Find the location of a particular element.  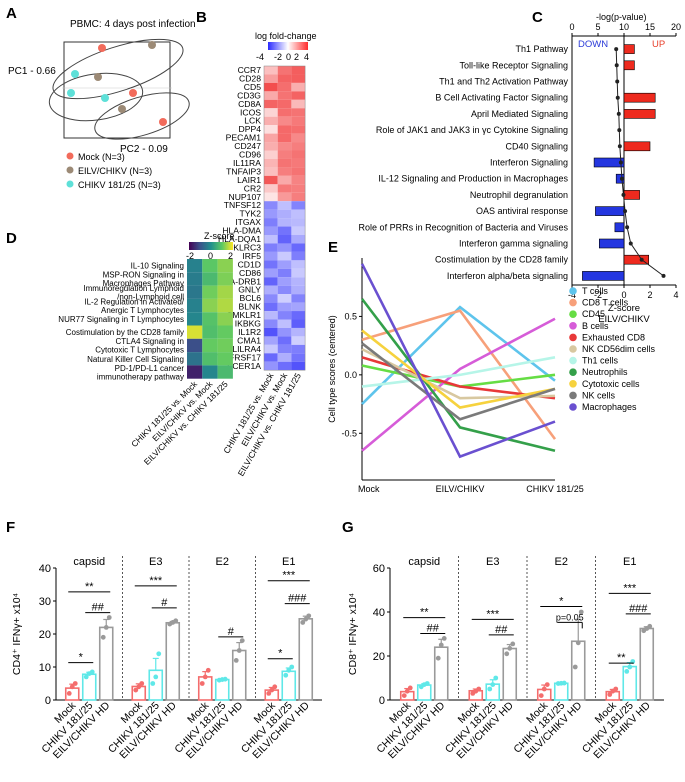

zscore-bar is located at coordinates (636, 259).